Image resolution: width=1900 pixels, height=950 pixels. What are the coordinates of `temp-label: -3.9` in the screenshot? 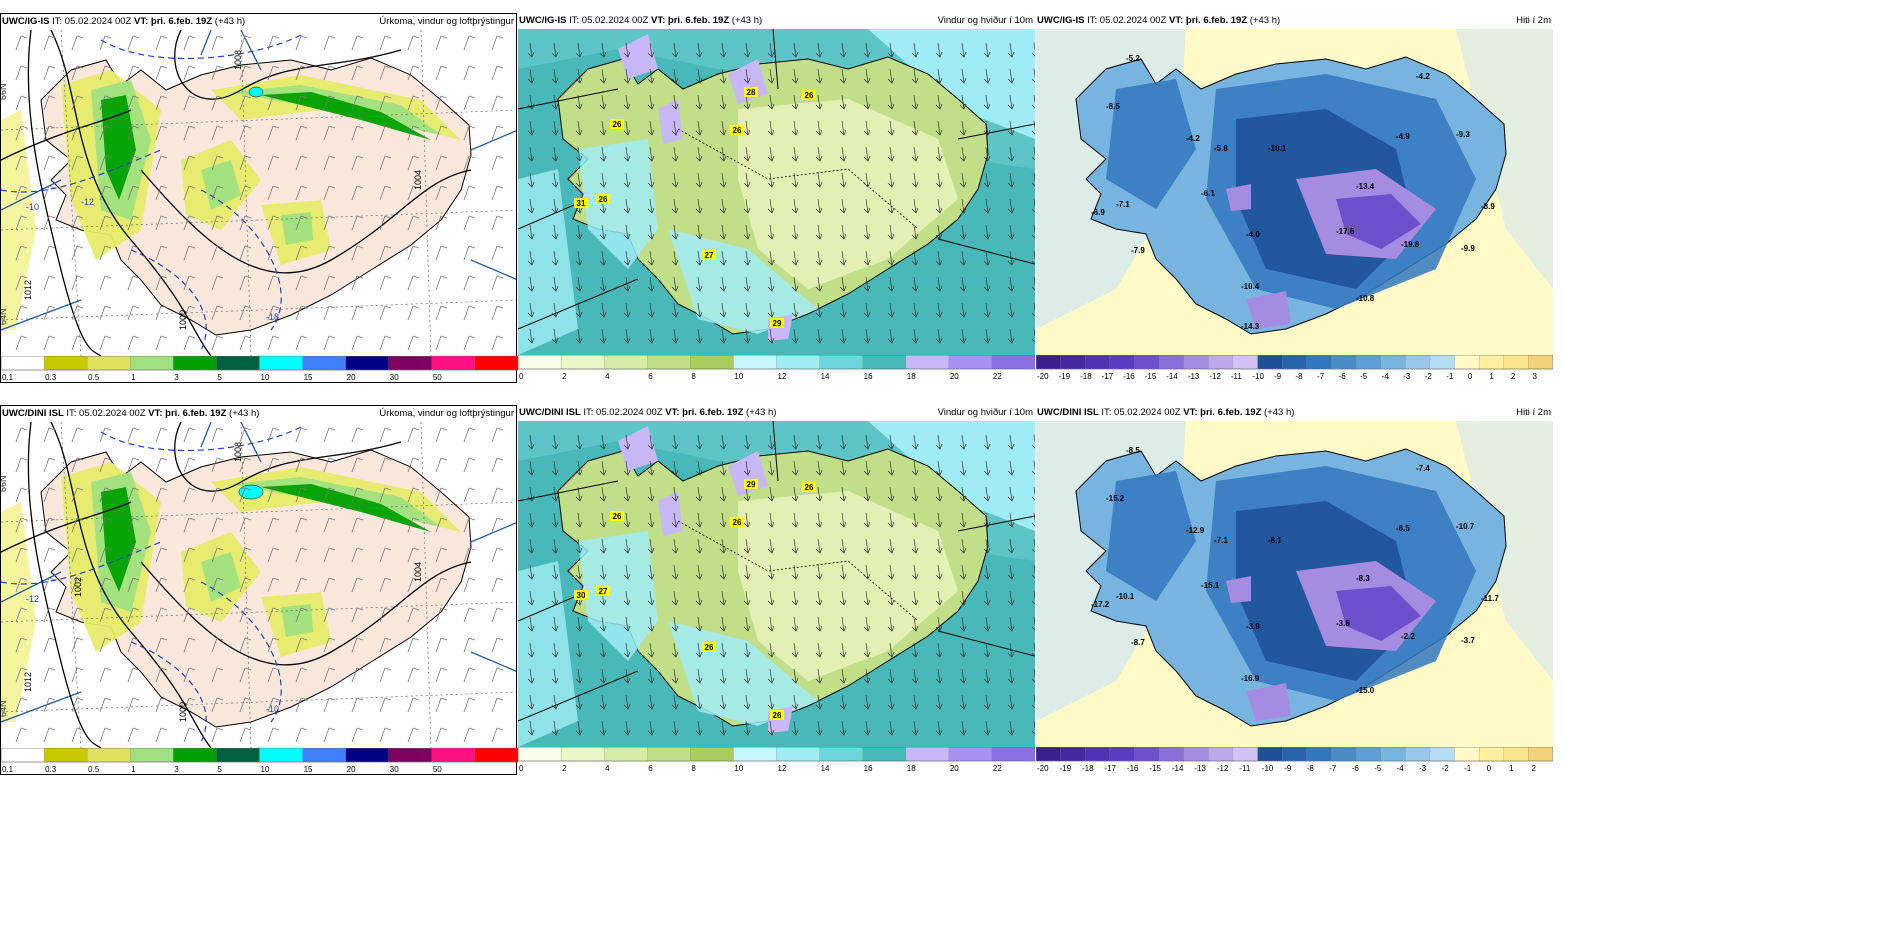 It's located at (1253, 626).